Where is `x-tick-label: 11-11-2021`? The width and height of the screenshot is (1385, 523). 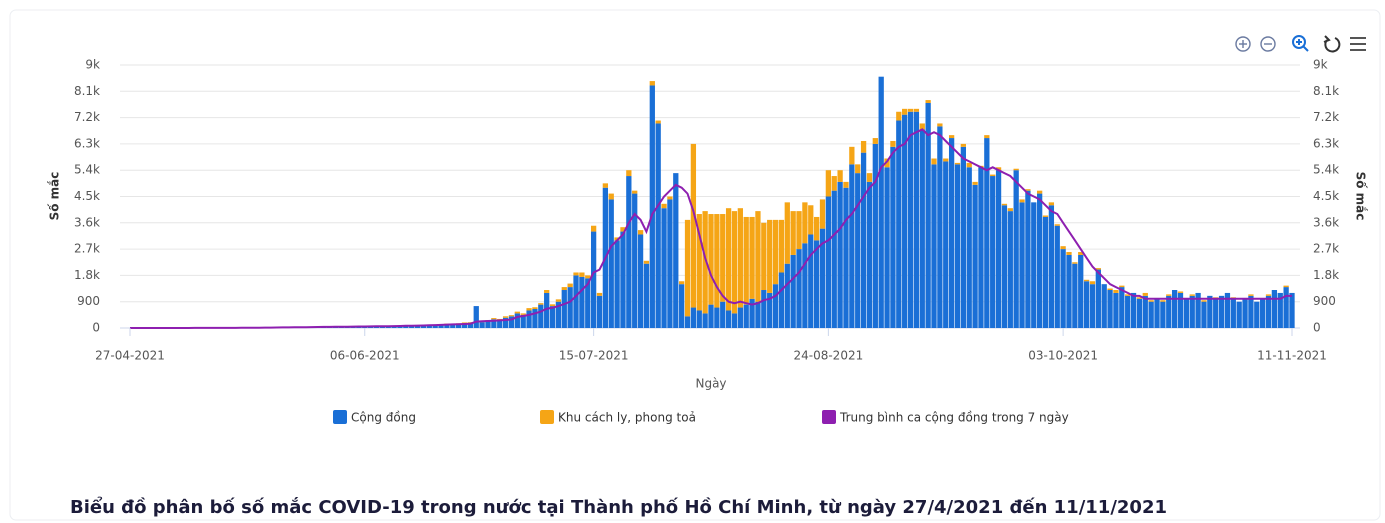 x-tick-label: 11-11-2021 is located at coordinates (1292, 356).